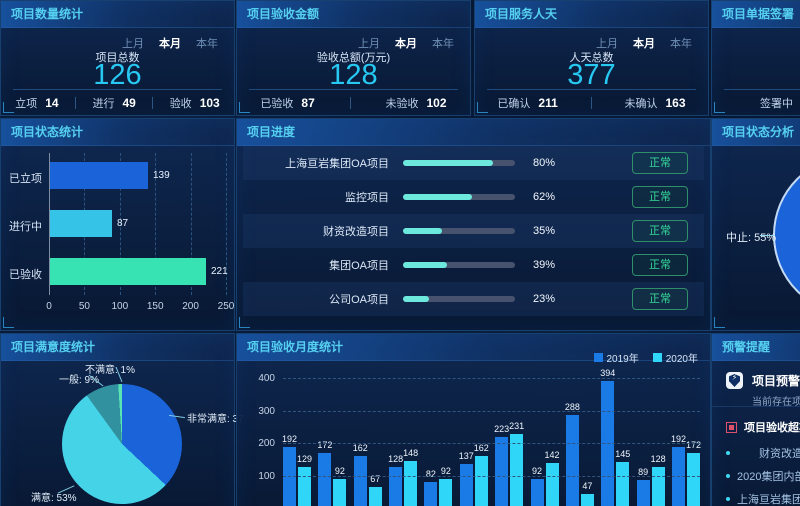 The width and height of the screenshot is (800, 506). What do you see at coordinates (756, 475) in the screenshot?
I see `warning-list-item: 2020集团内部巡检项目` at bounding box center [756, 475].